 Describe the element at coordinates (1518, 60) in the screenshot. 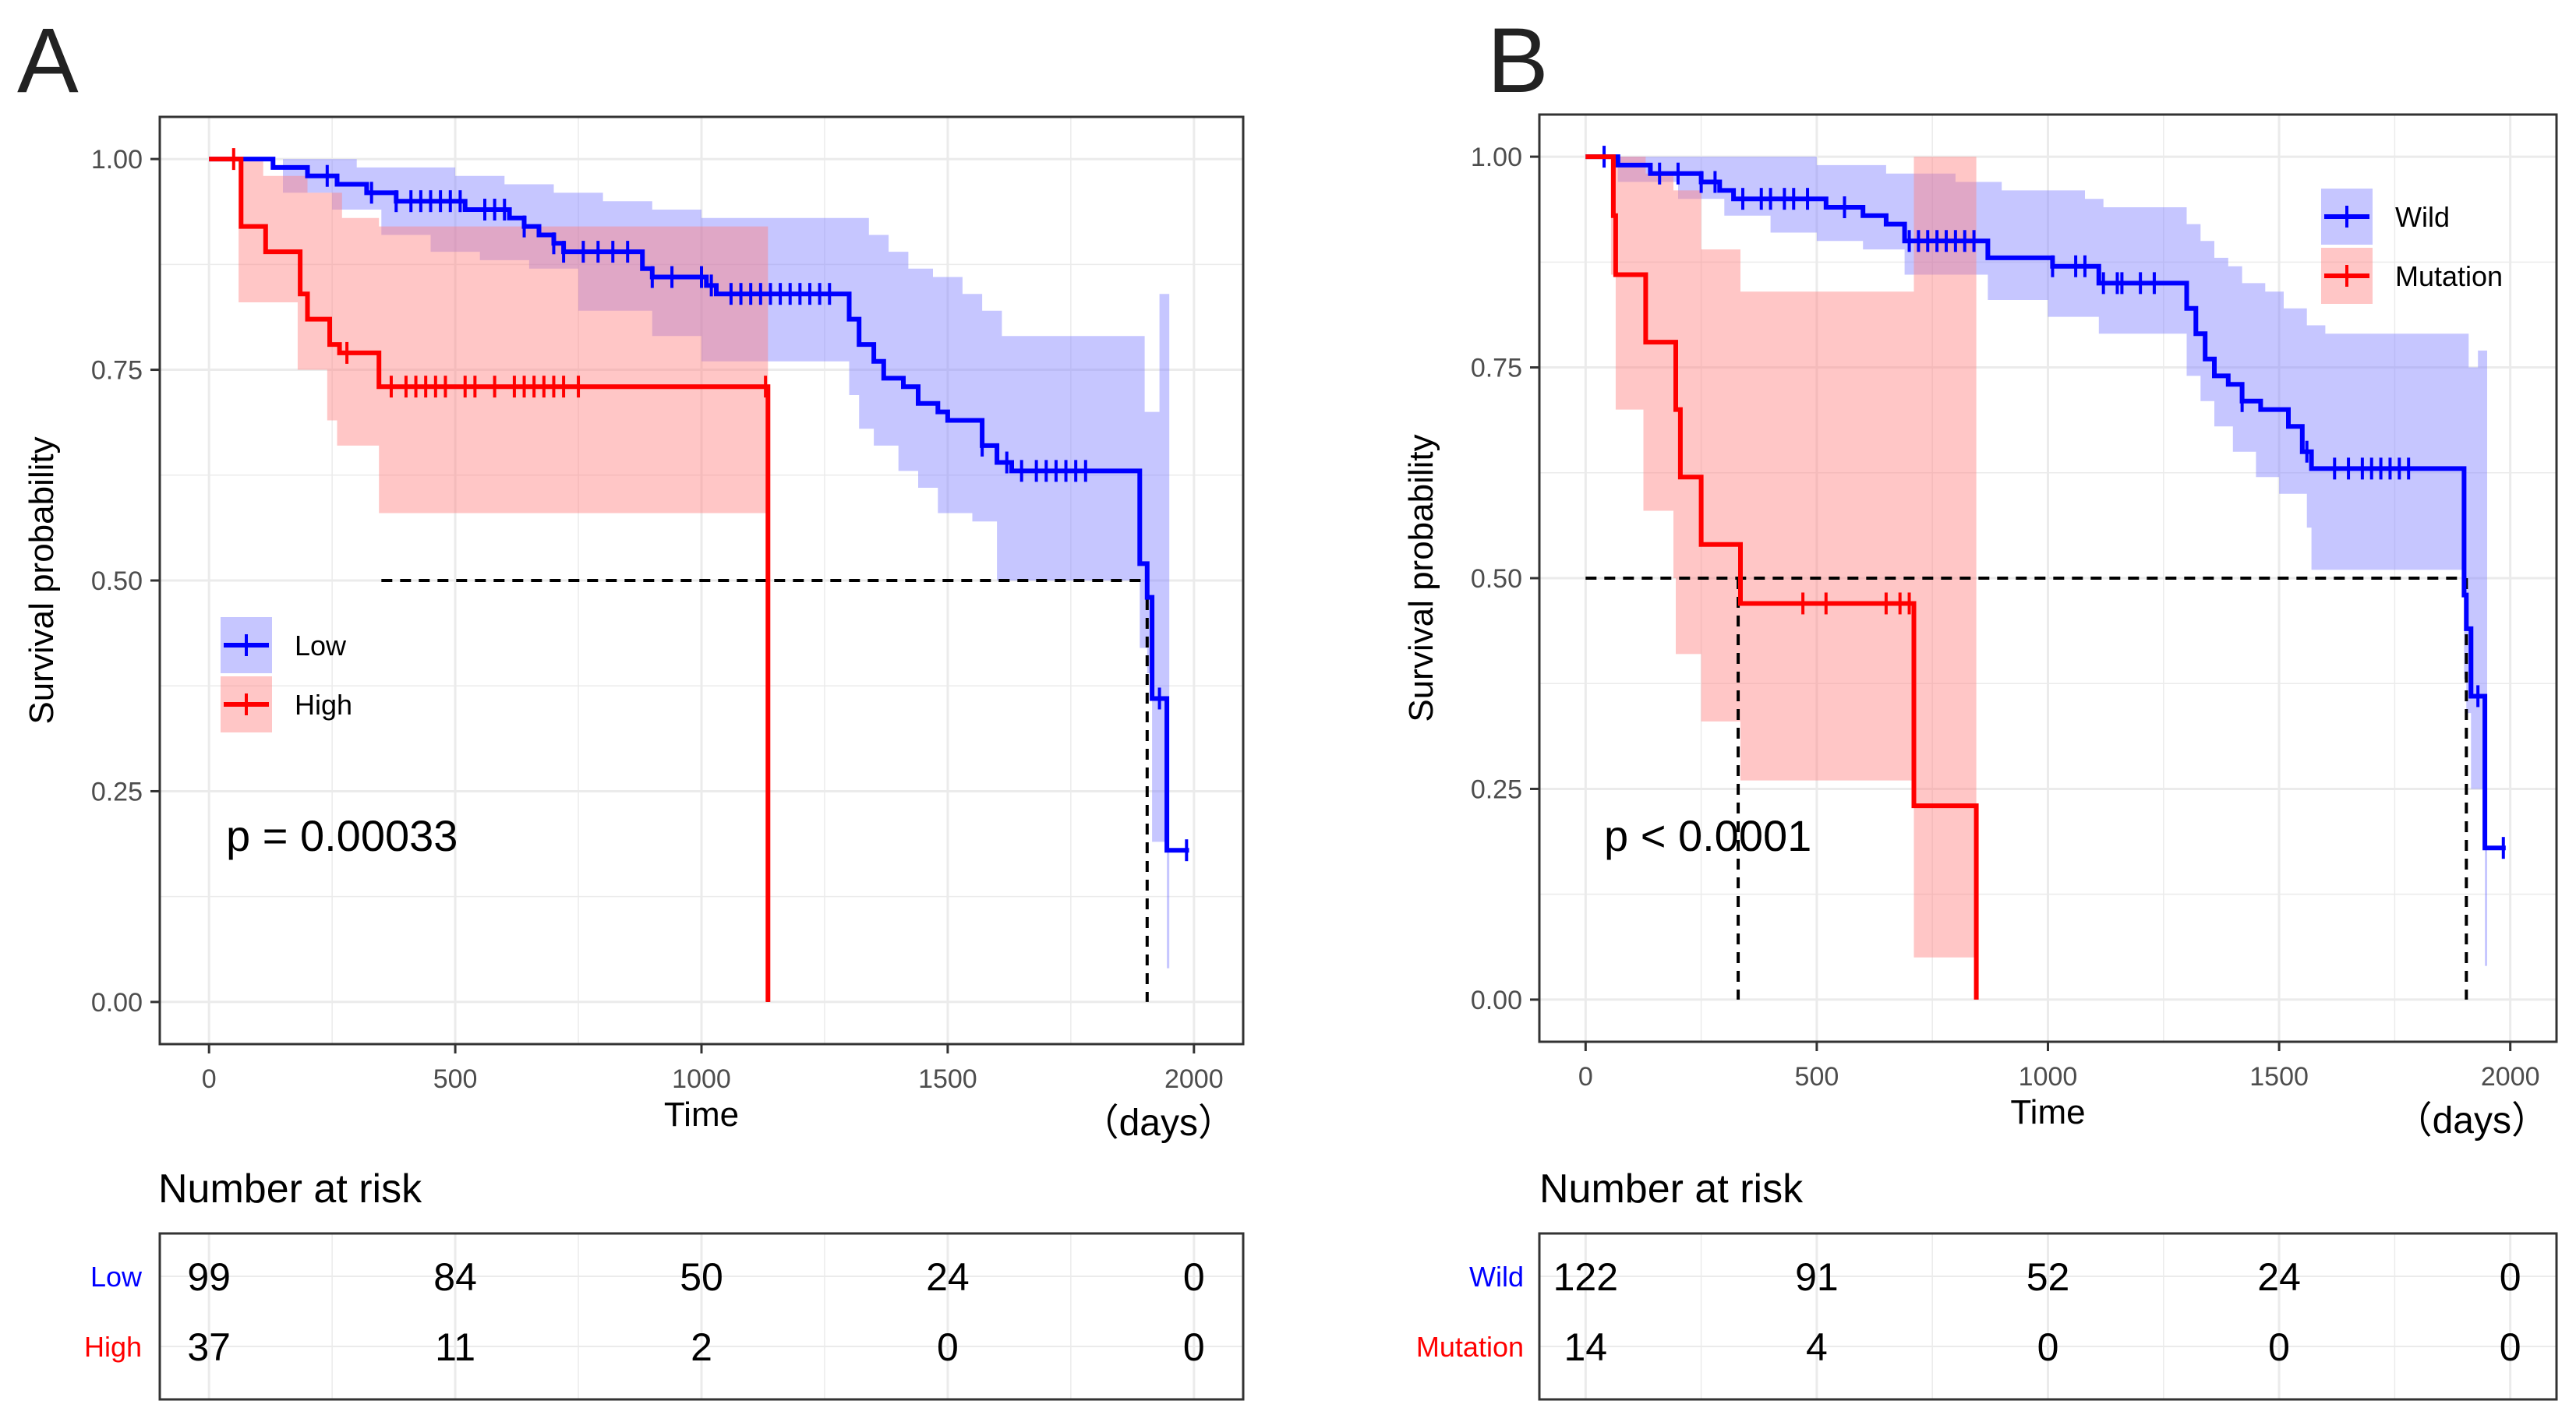

I see `panel-label: B` at that location.